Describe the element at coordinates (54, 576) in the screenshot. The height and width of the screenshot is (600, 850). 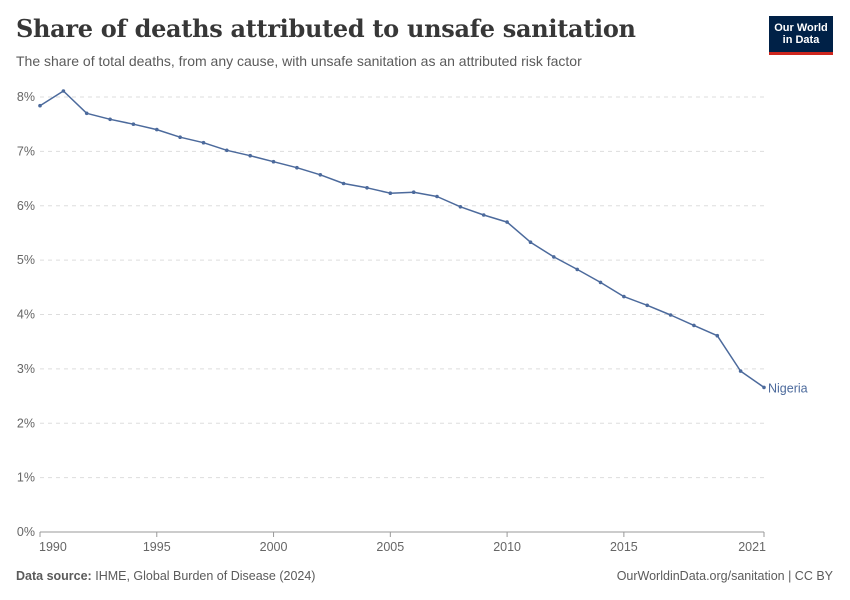
I see `data-source-label: Data source:` at that location.